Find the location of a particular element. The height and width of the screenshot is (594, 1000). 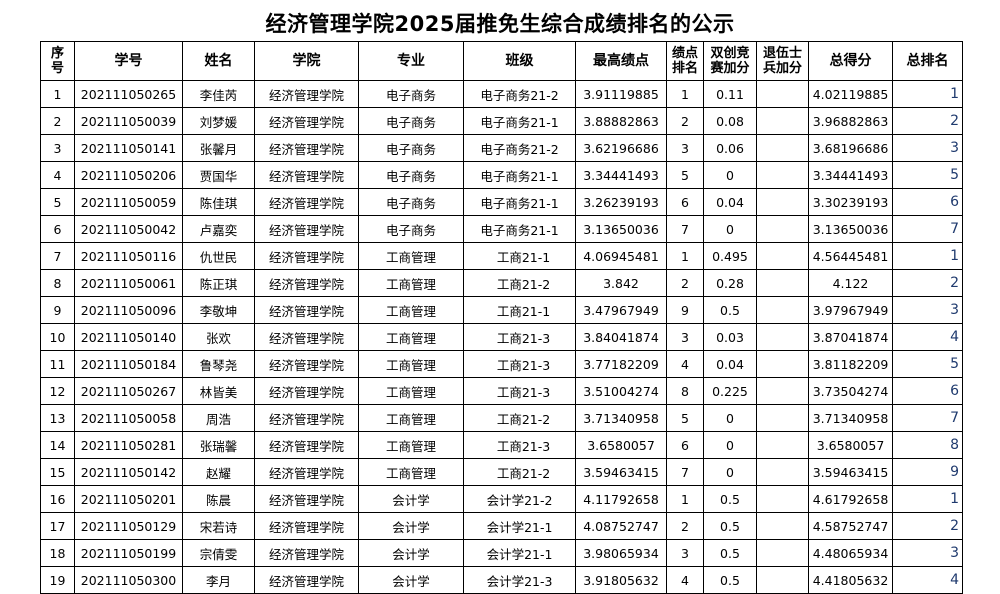

header-total-score: 总得分 is located at coordinates (850, 61).